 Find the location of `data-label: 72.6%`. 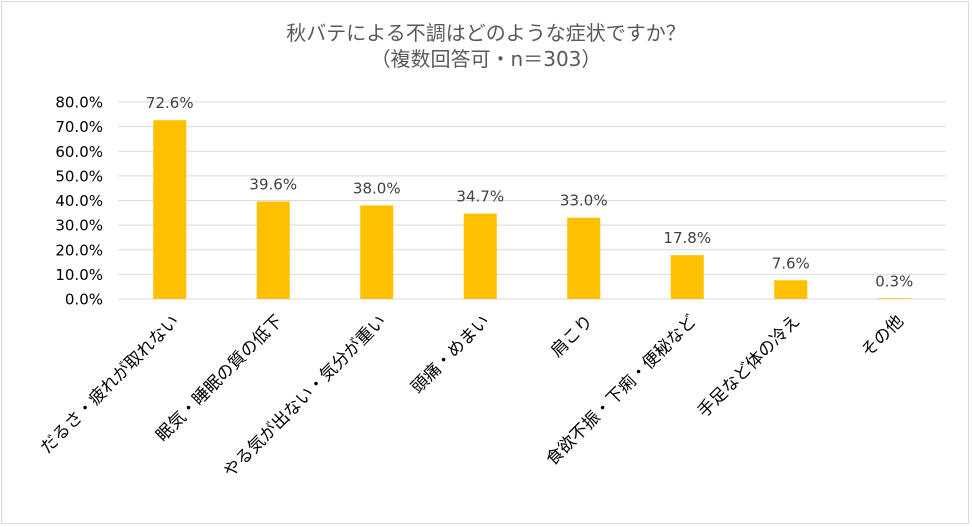

data-label: 72.6% is located at coordinates (170, 103).